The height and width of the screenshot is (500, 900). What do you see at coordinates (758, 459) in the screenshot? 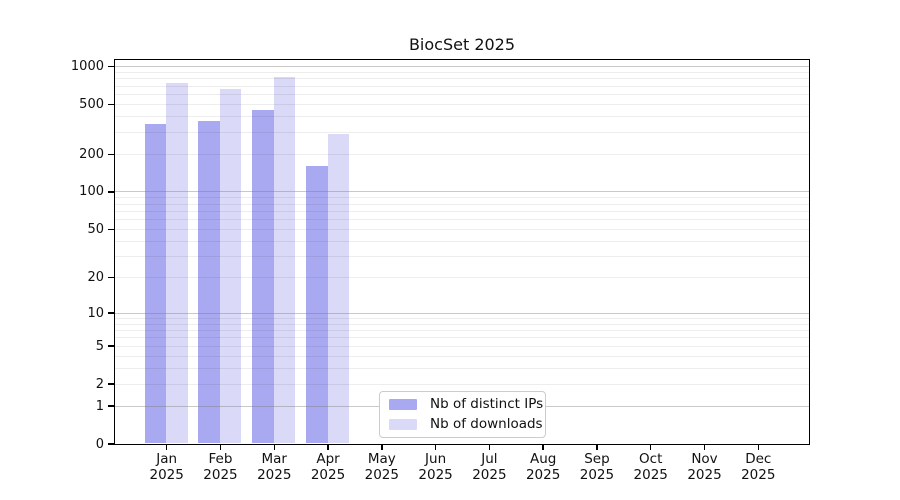
I see `month-label: Dec` at bounding box center [758, 459].